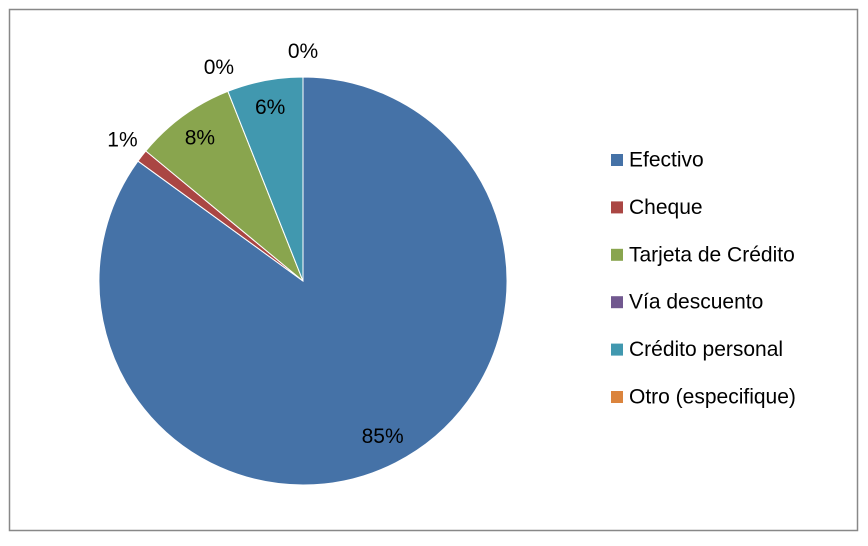 This screenshot has width=868, height=546. I want to click on data-label: 8%, so click(200, 138).